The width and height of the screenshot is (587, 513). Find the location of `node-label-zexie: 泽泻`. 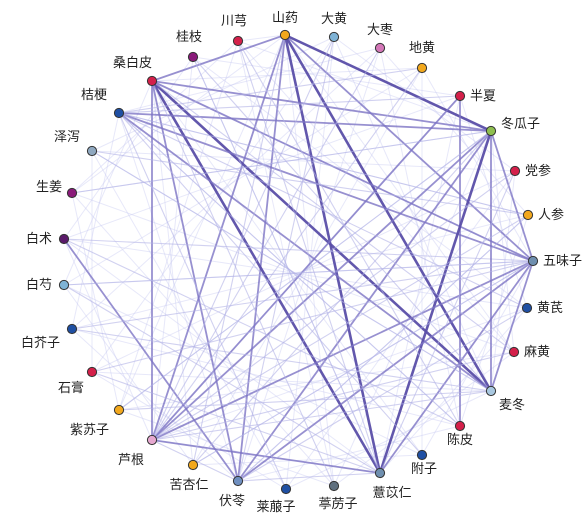

node-label-zexie: 泽泻 is located at coordinates (67, 137).